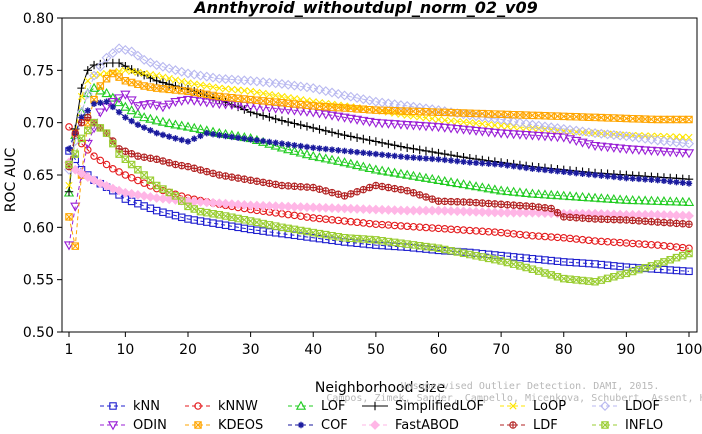 The width and height of the screenshot is (702, 434). Describe the element at coordinates (221, 406) in the screenshot. I see `legend-item-knnw: kNNW` at that location.